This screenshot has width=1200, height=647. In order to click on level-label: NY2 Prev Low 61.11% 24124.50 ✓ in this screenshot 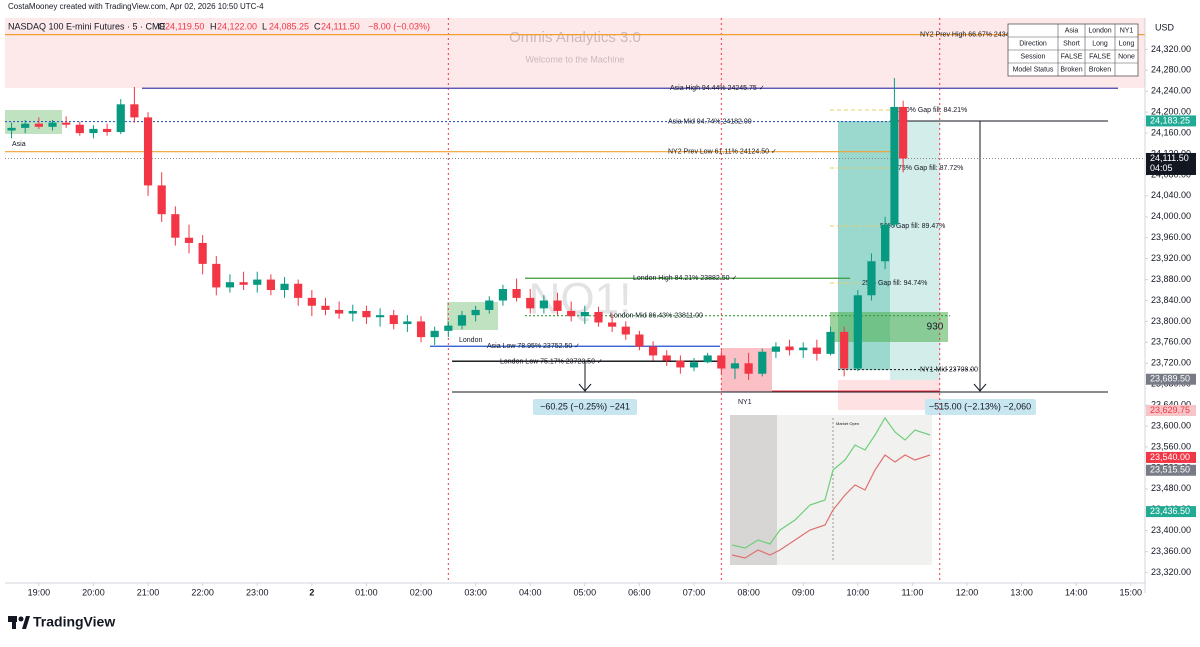, I will do `click(722, 152)`.